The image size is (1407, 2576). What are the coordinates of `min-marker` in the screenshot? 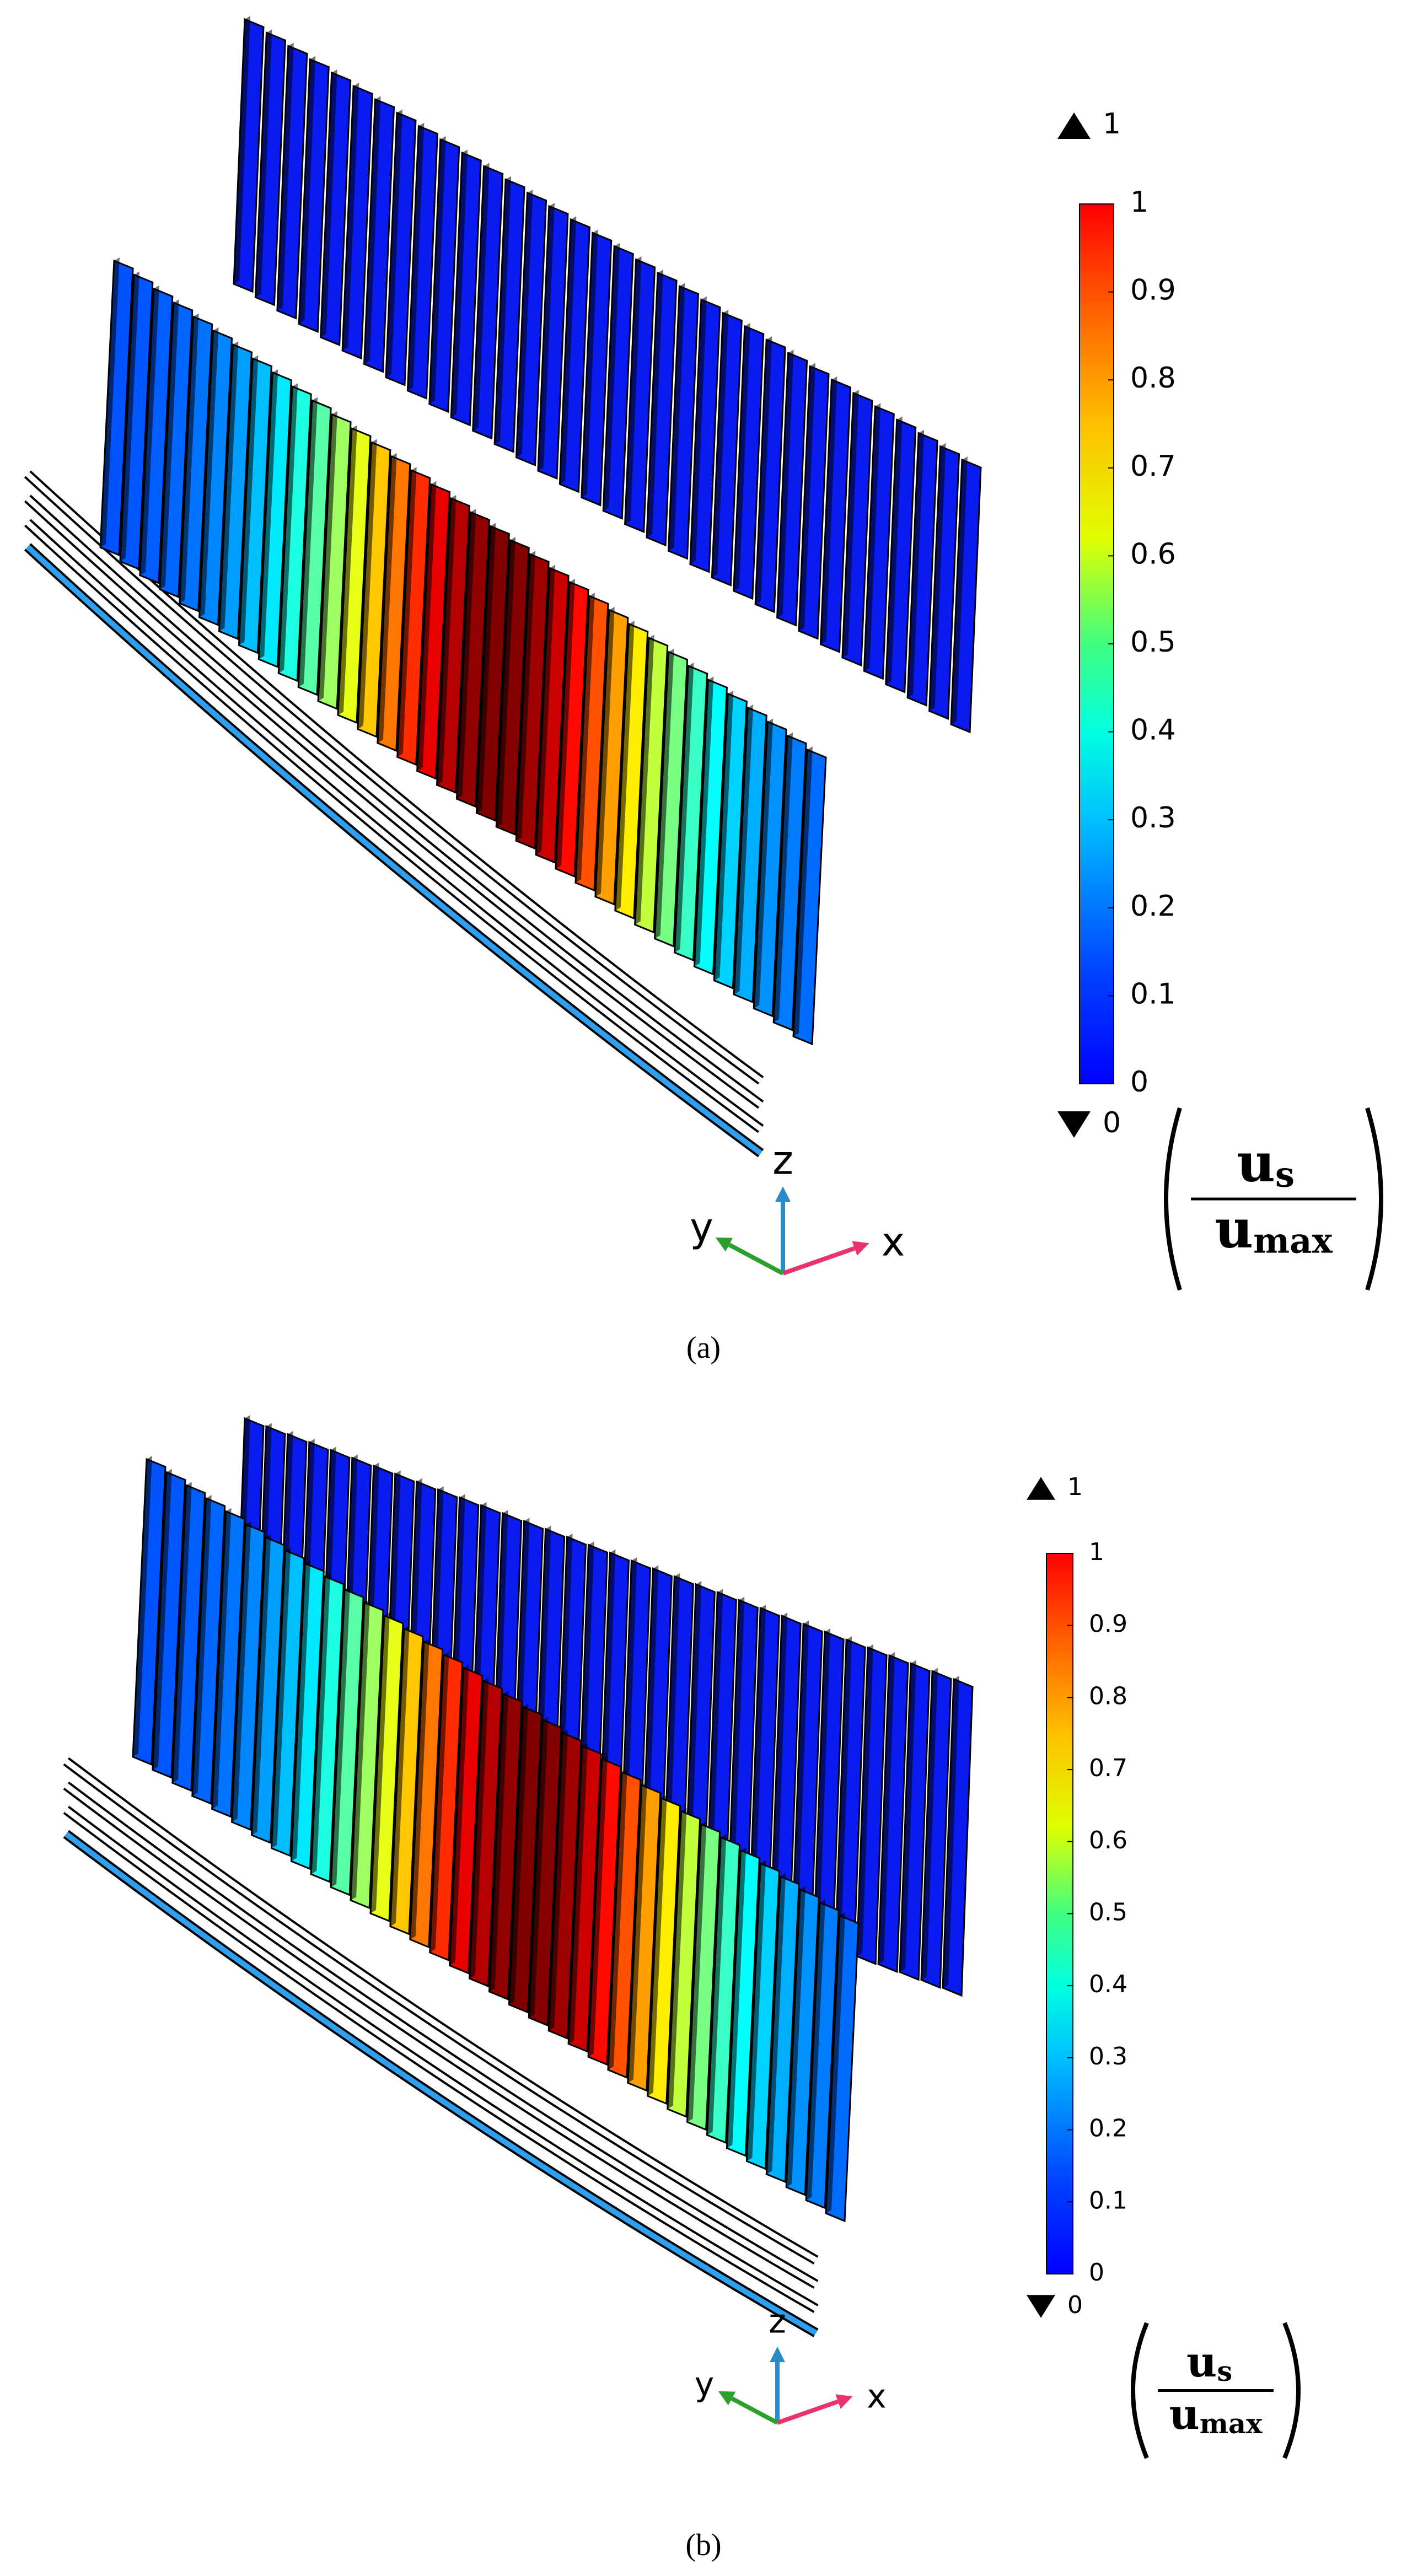 It's located at (1074, 1124).